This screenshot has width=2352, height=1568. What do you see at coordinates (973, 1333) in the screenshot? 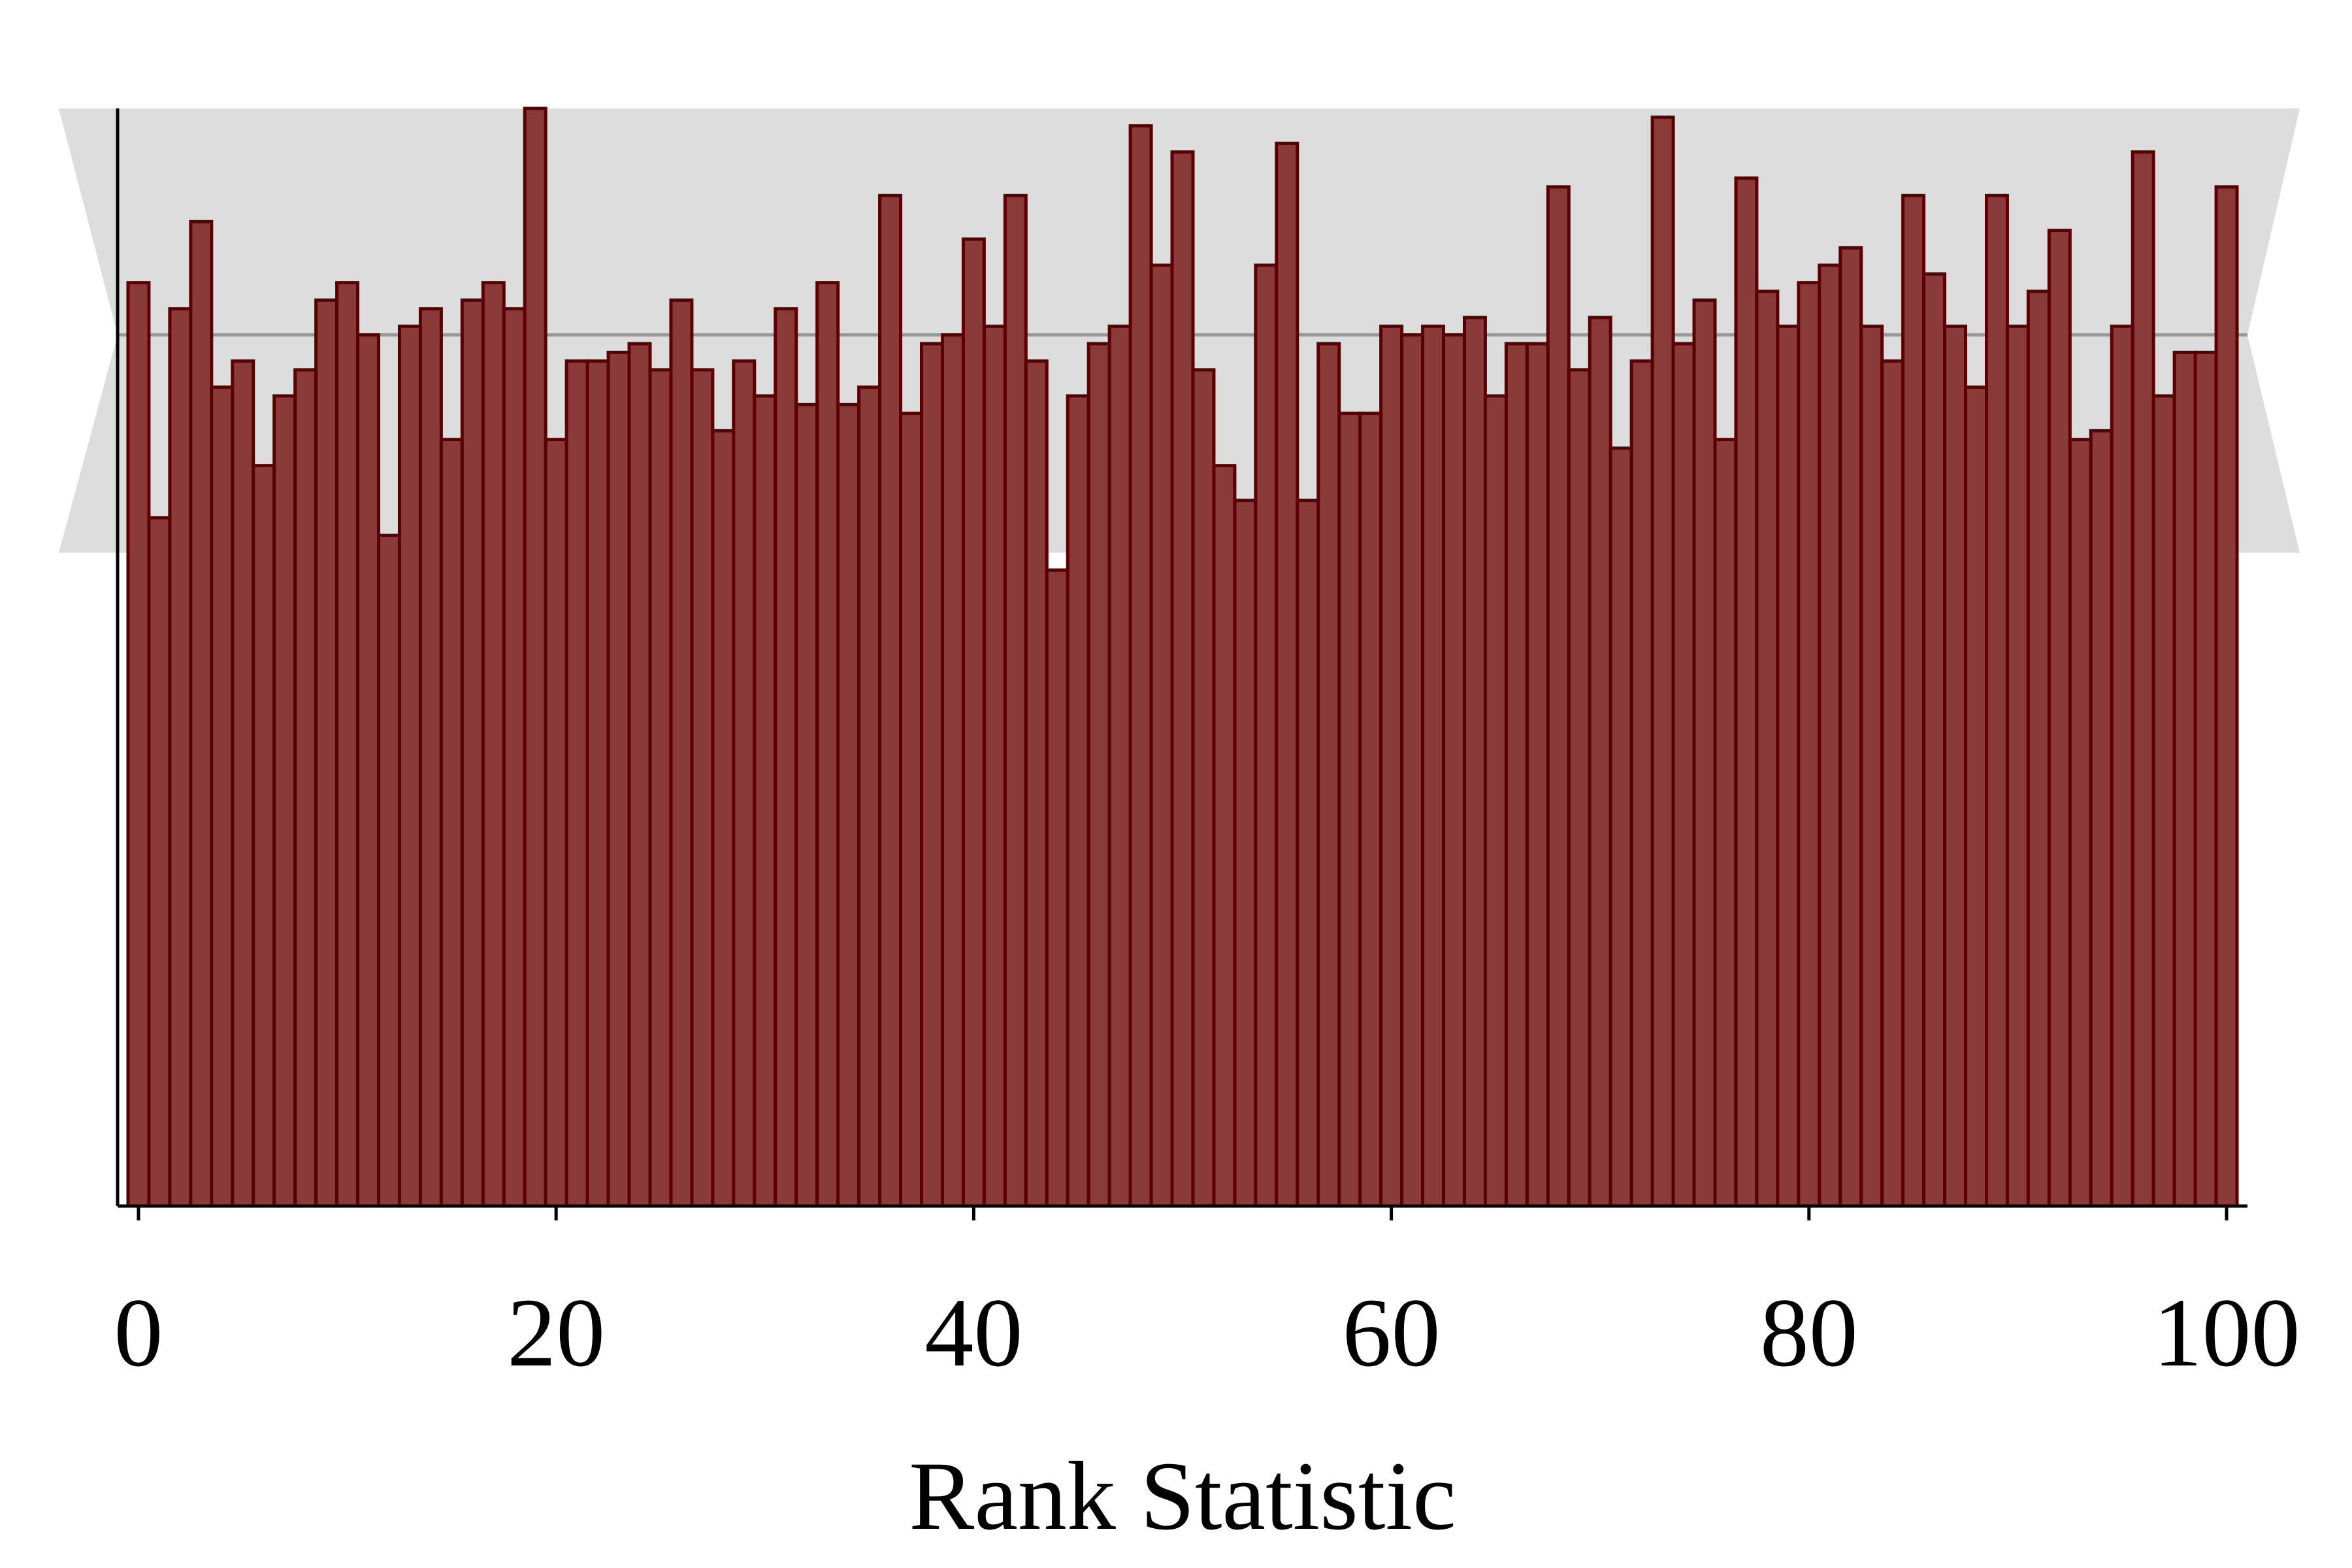
I see `x-tick-label: 40` at bounding box center [973, 1333].